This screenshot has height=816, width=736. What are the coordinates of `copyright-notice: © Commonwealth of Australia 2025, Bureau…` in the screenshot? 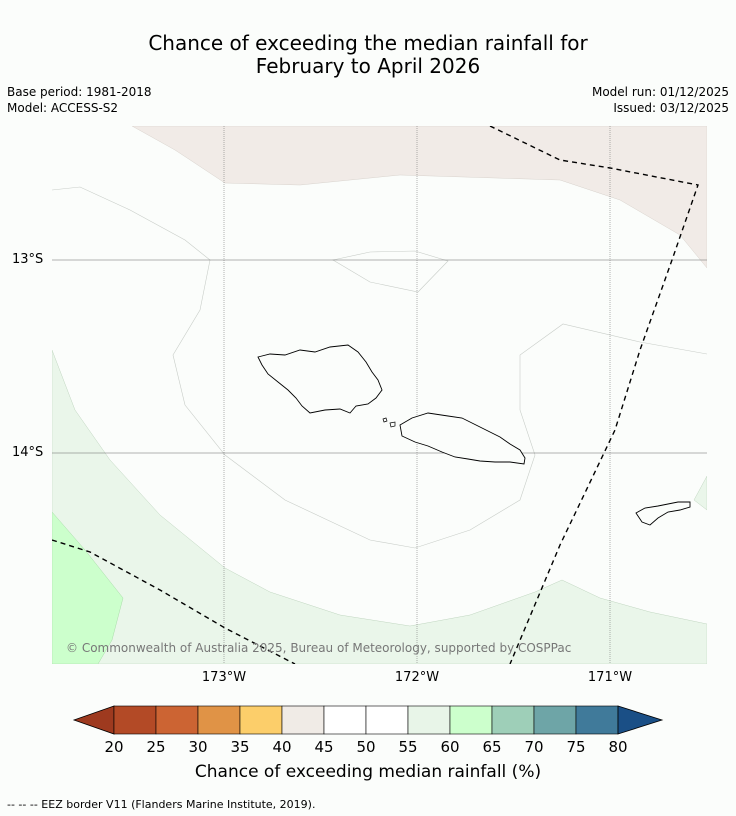 It's located at (319, 648).